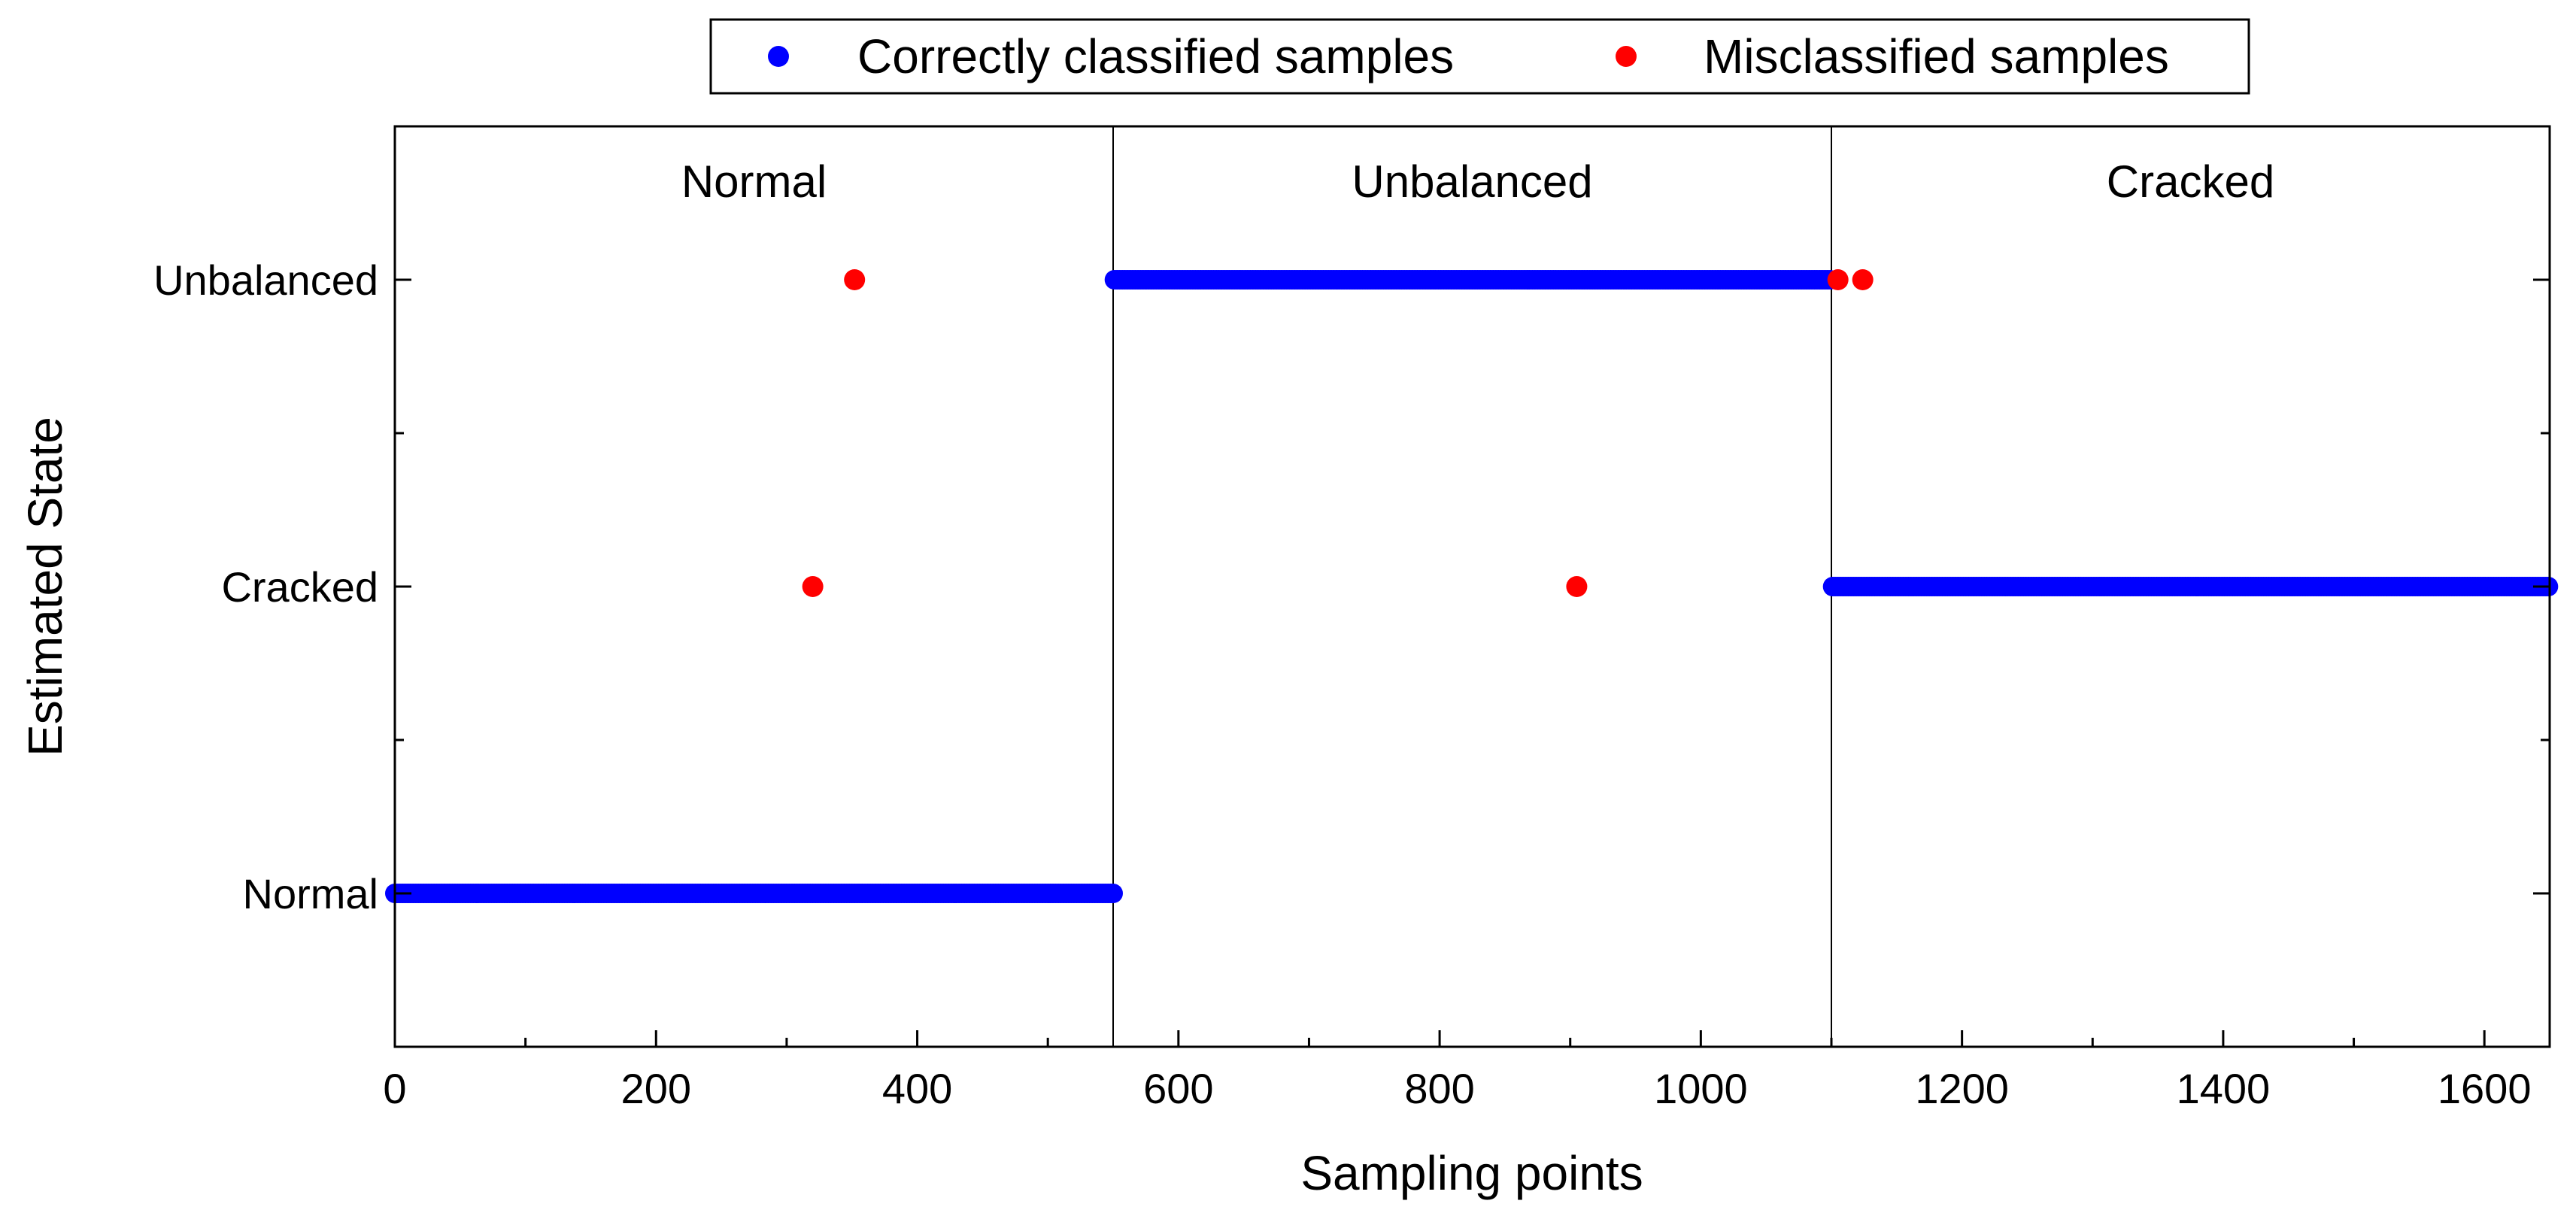  What do you see at coordinates (917, 1088) in the screenshot?
I see `x-tick-label: 400` at bounding box center [917, 1088].